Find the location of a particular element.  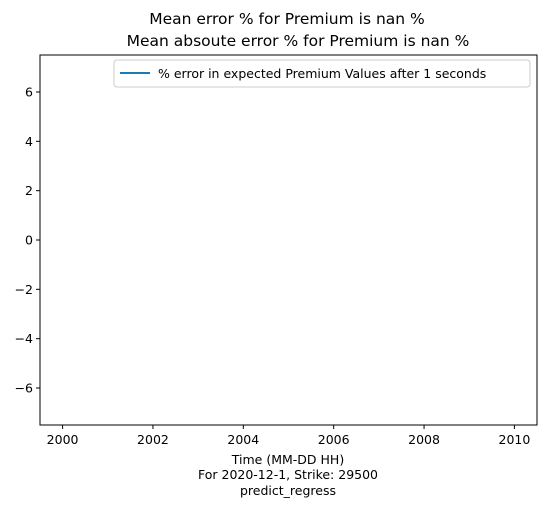

x-axis-label-line-2: For 2020-12-1, Strike: 29500 is located at coordinates (288, 474).